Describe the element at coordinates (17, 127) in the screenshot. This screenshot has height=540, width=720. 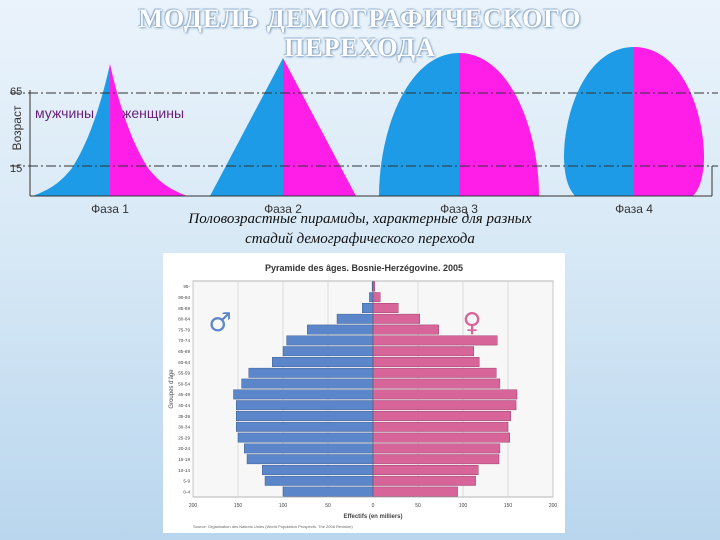
I see `age-axis-label: Возраст` at that location.